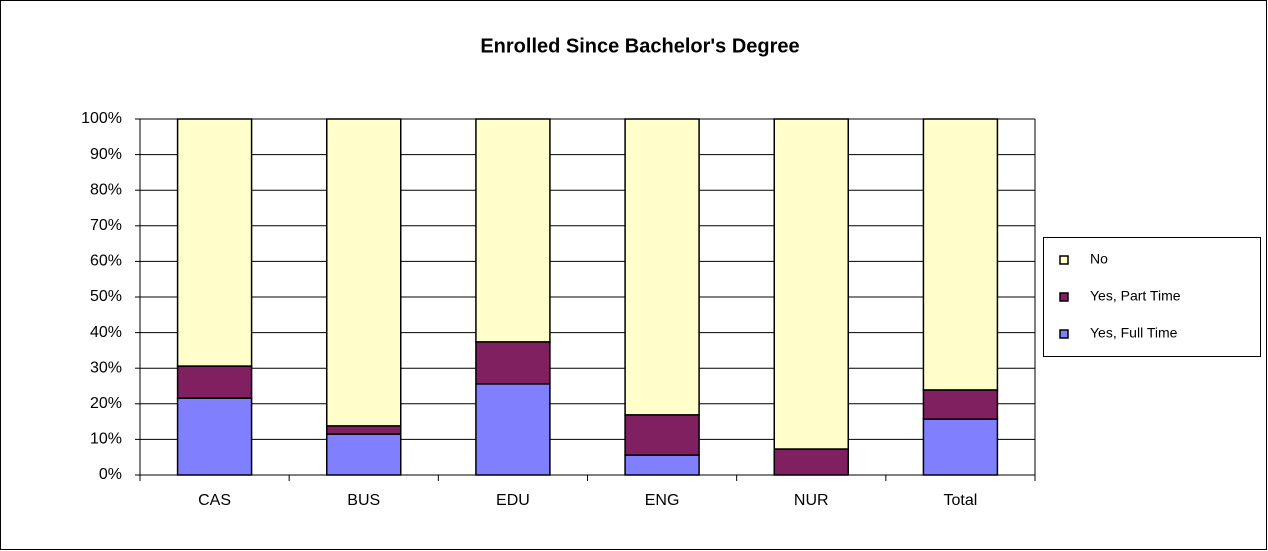 This screenshot has width=1268, height=551. What do you see at coordinates (961, 500) in the screenshot?
I see `x-tick-label: Total` at bounding box center [961, 500].